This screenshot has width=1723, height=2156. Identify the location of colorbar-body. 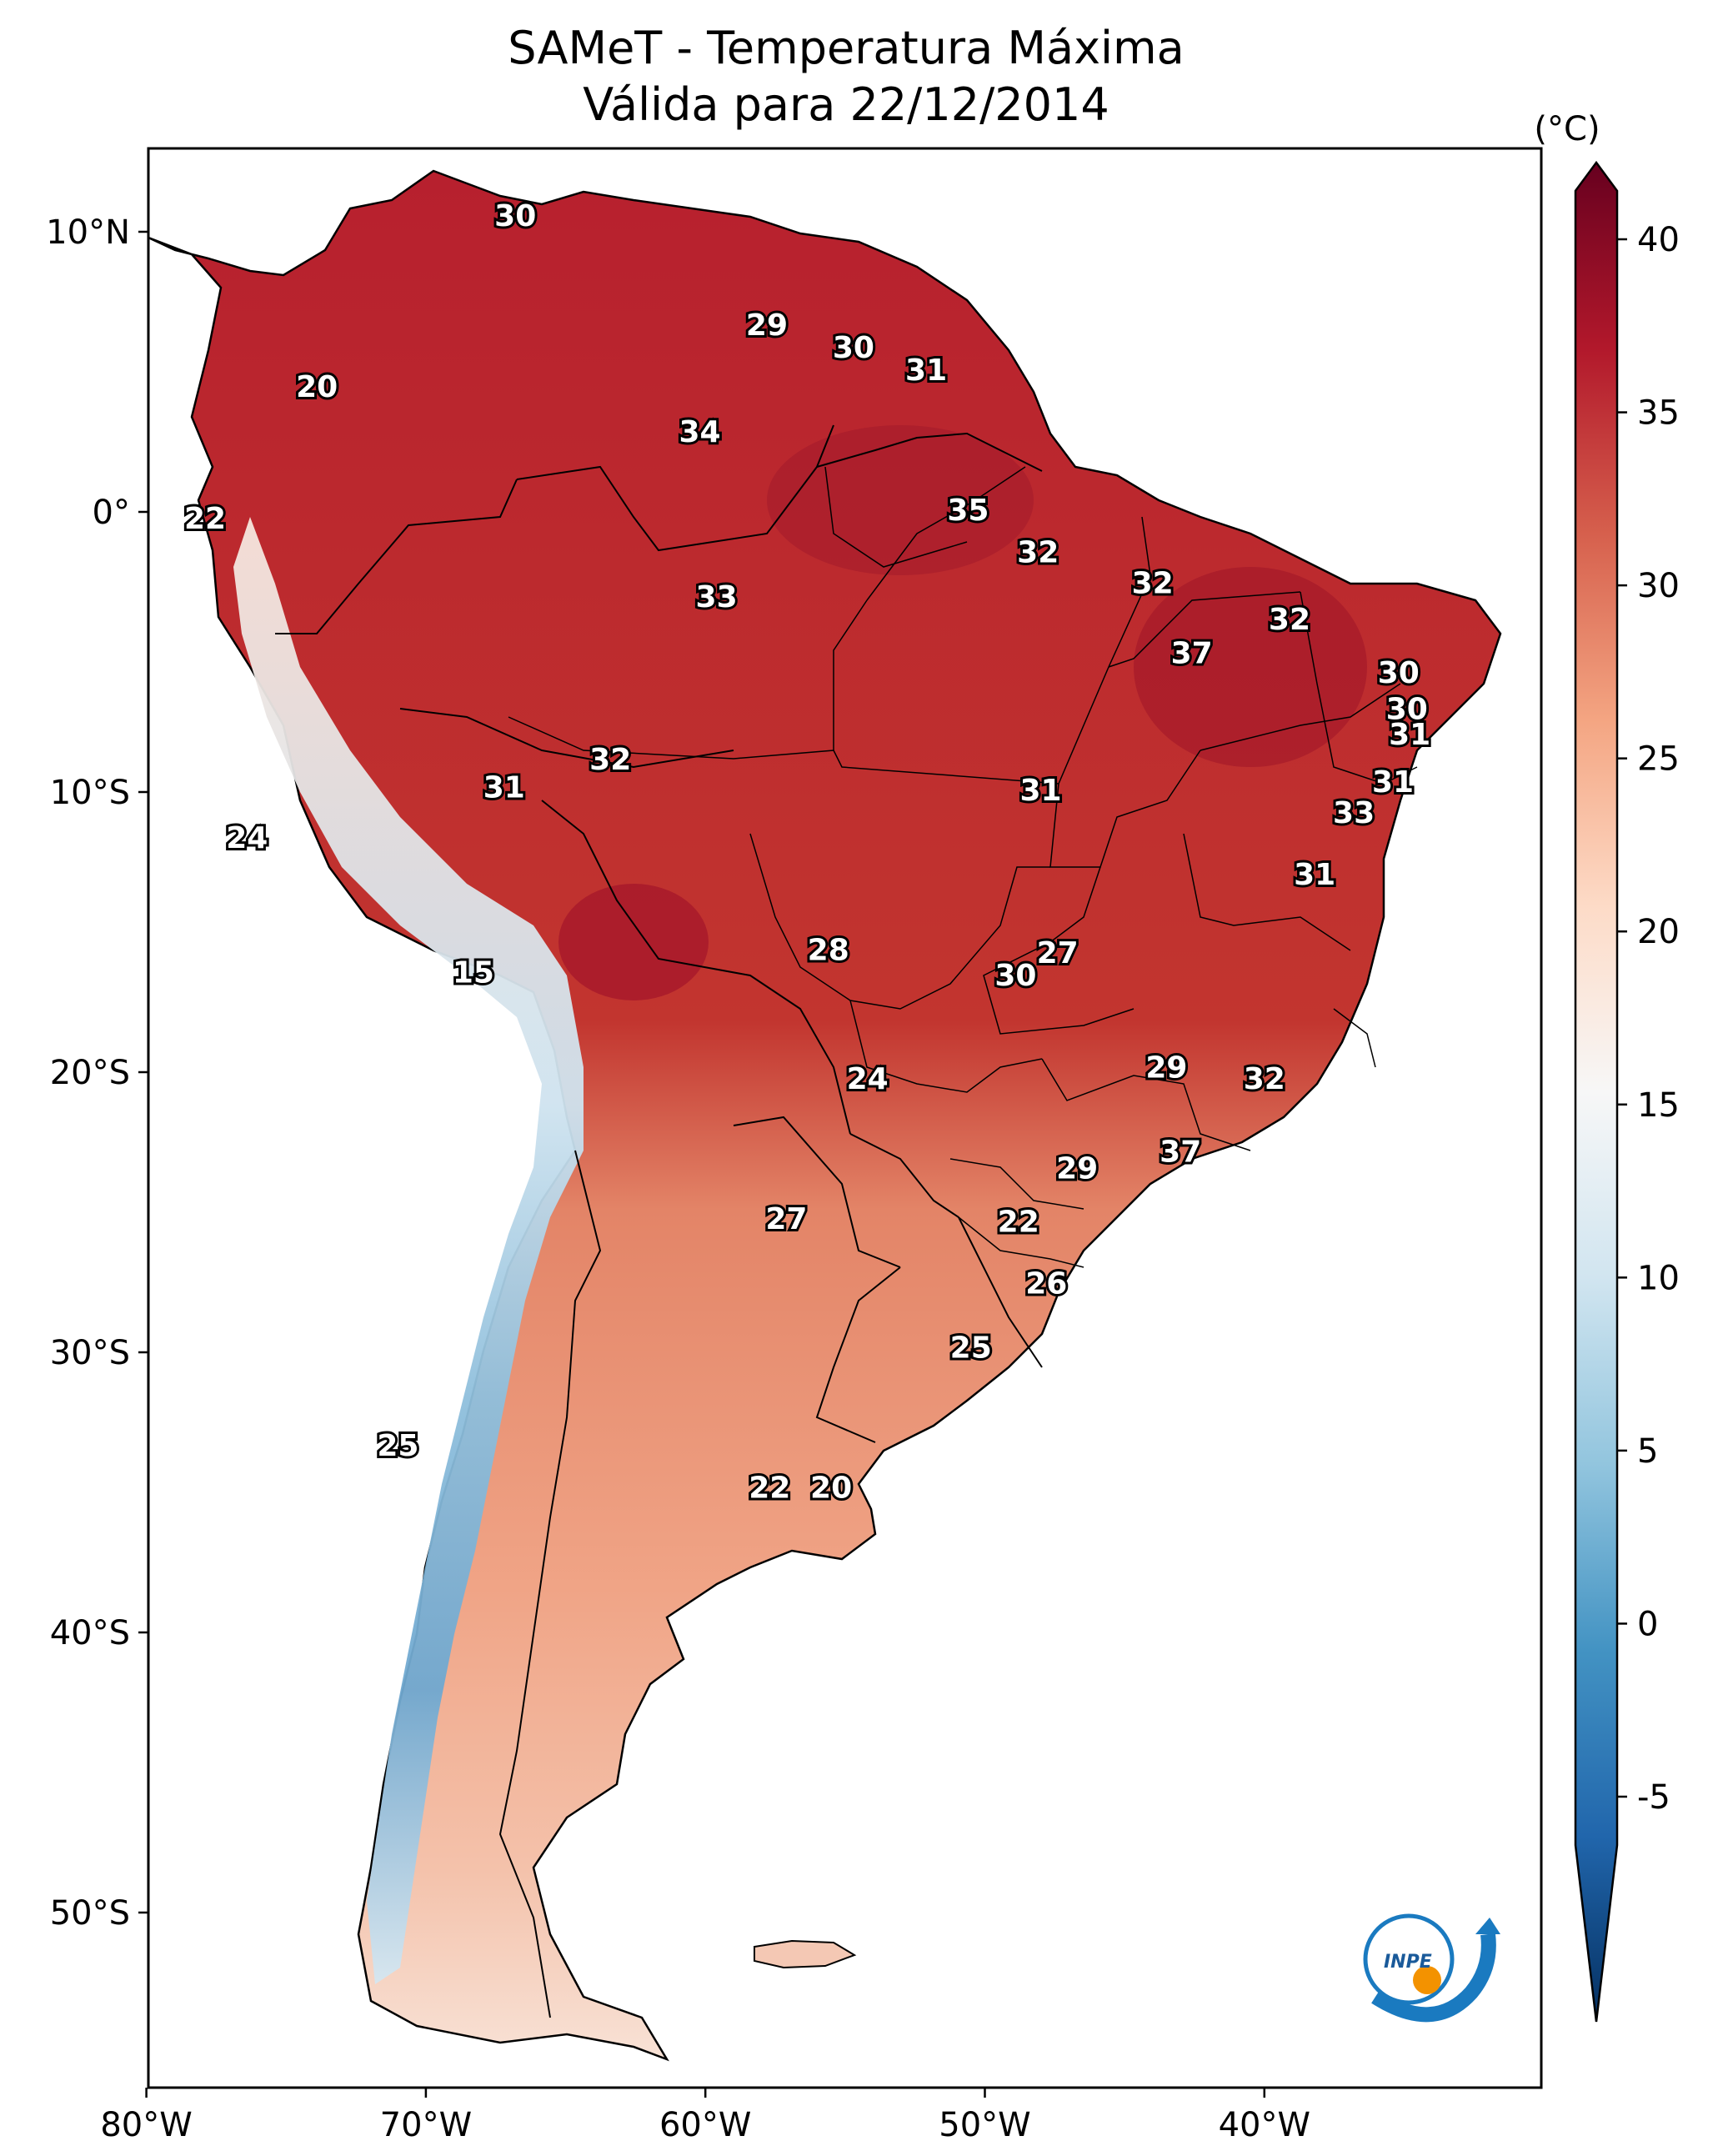
(1596, 1091).